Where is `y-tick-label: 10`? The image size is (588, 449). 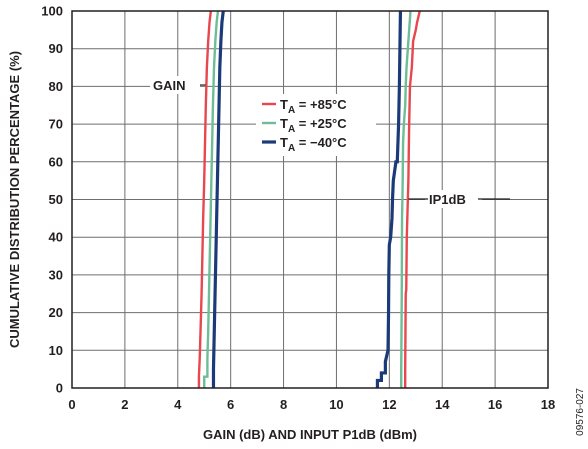
y-tick-label: 10 is located at coordinates (56, 350).